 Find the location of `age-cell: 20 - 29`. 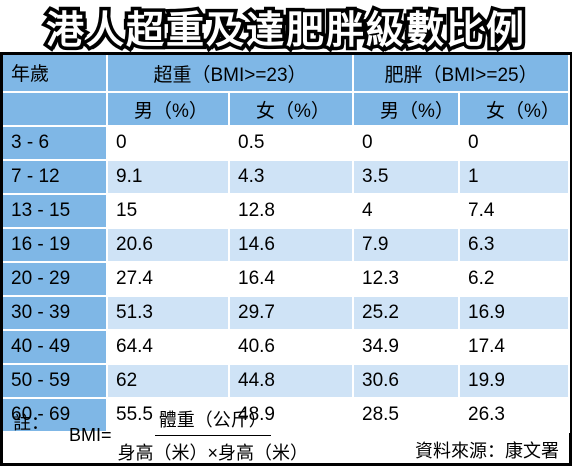

age-cell: 20 - 29 is located at coordinates (55, 279).